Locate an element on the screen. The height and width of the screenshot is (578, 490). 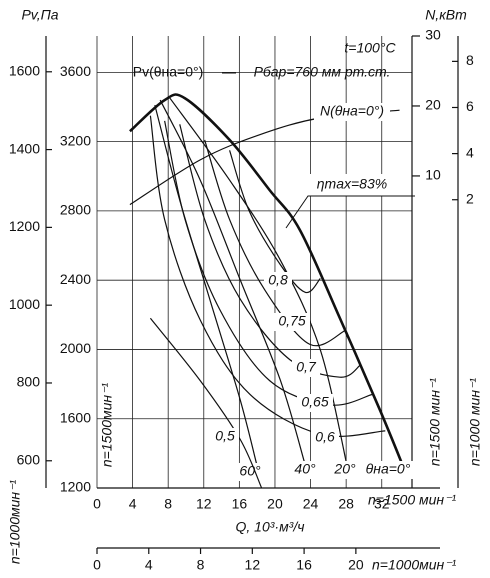
y-speed-label: n=1500мин⁻¹ is located at coordinates (107, 425).